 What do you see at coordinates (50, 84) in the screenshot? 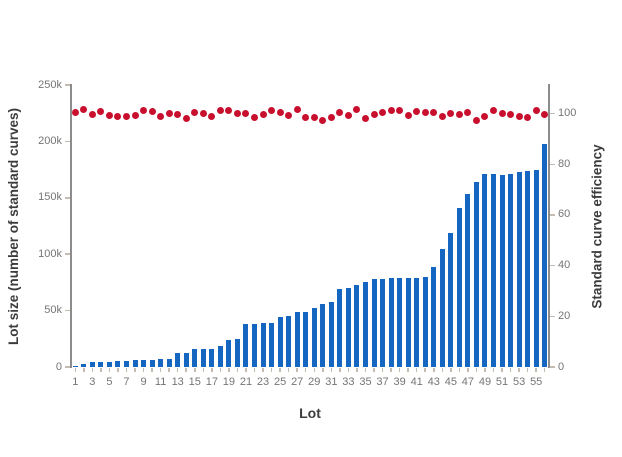
I see `left-tick-label: 250k` at bounding box center [50, 84].